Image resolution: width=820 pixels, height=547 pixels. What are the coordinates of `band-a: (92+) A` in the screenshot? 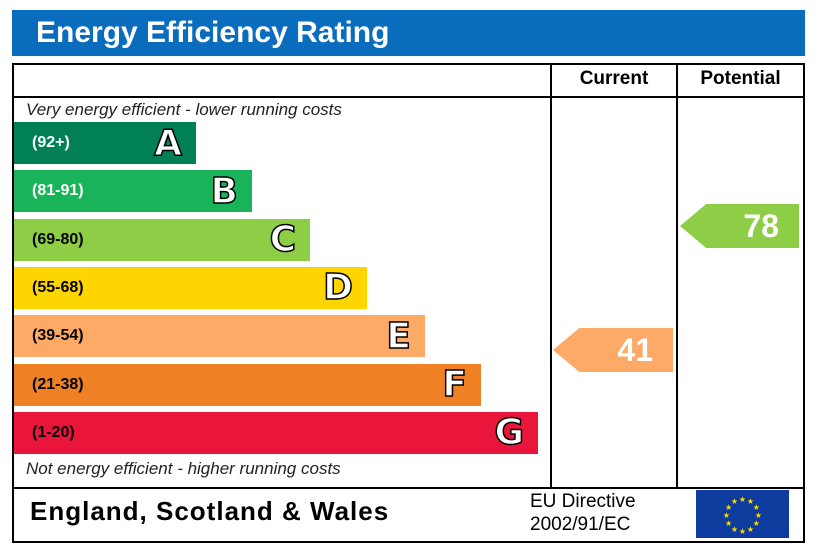 It's located at (105, 143).